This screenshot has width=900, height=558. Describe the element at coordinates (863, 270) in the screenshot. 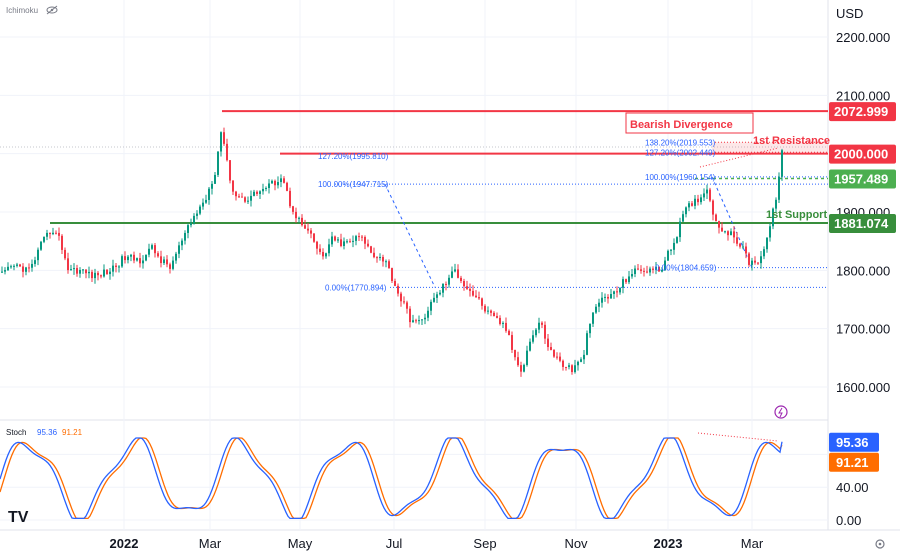

I see `price-tick-label: 1800.000` at that location.